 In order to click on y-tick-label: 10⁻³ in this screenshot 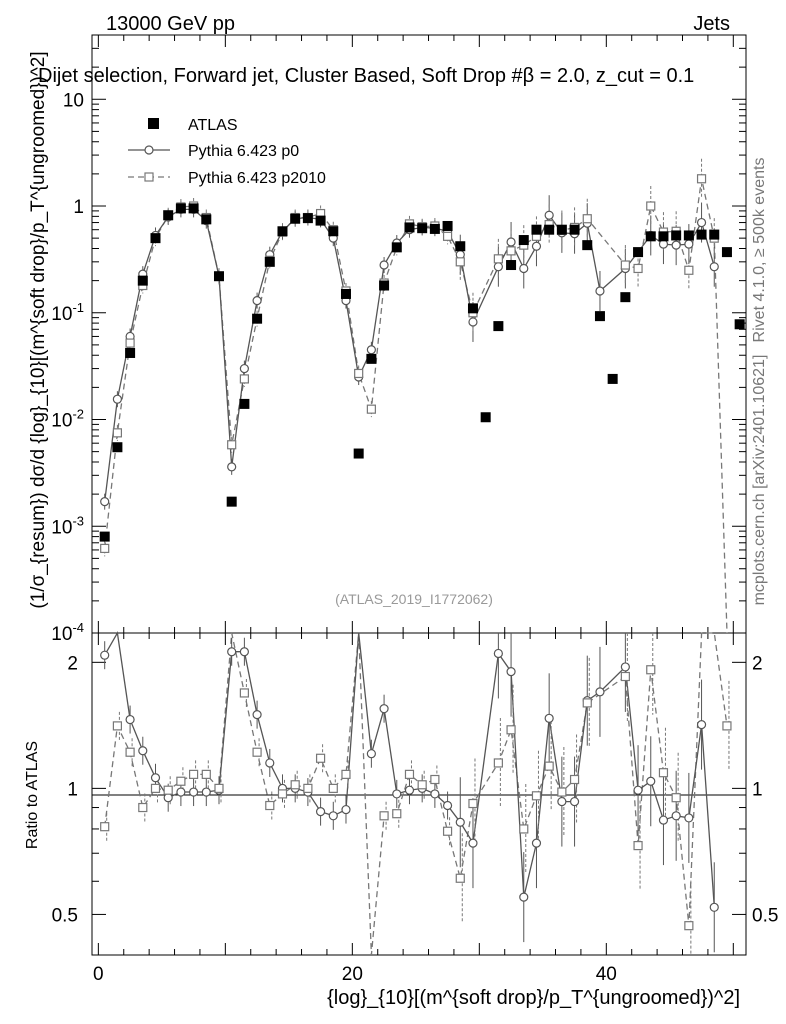, I will do `click(67, 525)`.